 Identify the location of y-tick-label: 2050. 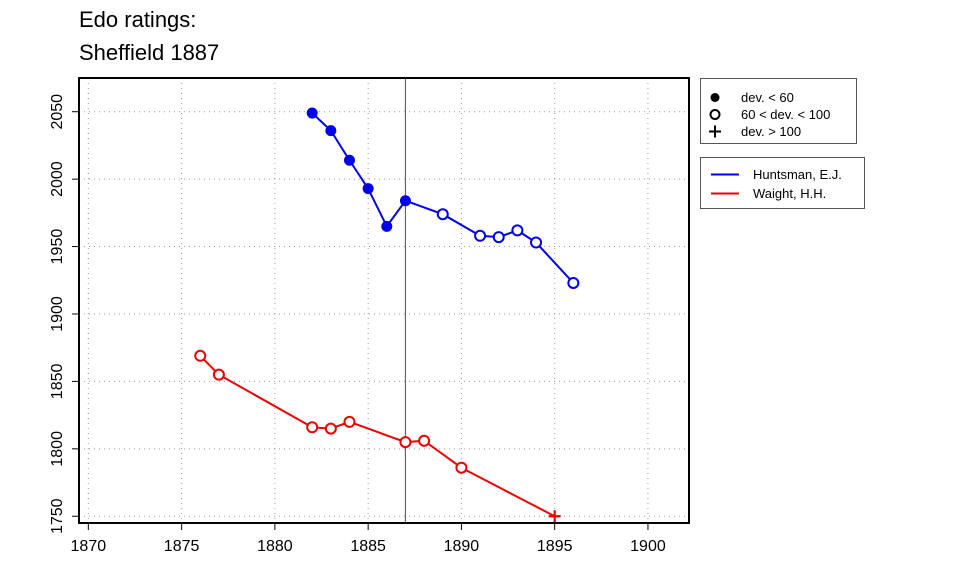
(57, 112).